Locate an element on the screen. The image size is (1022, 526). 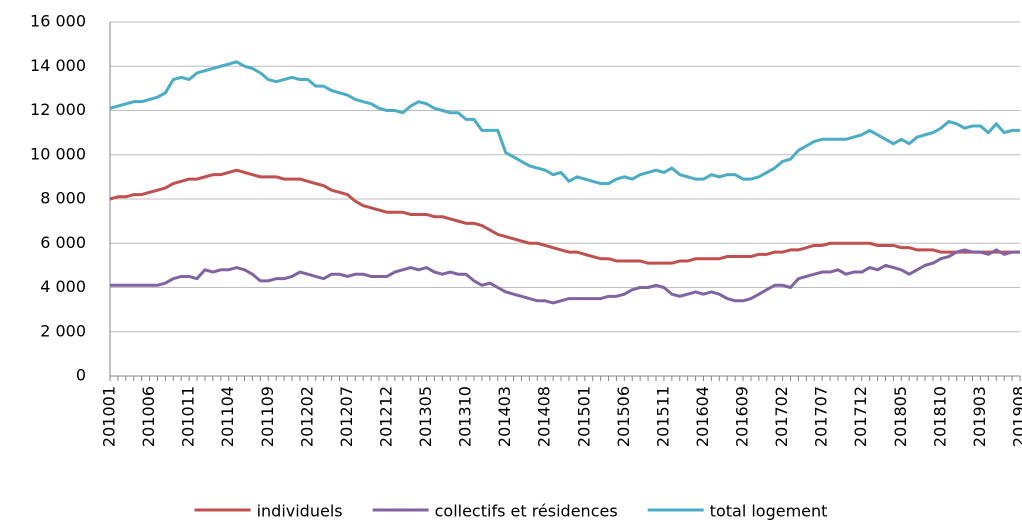
y-tick-label: 0 is located at coordinates (81, 375).